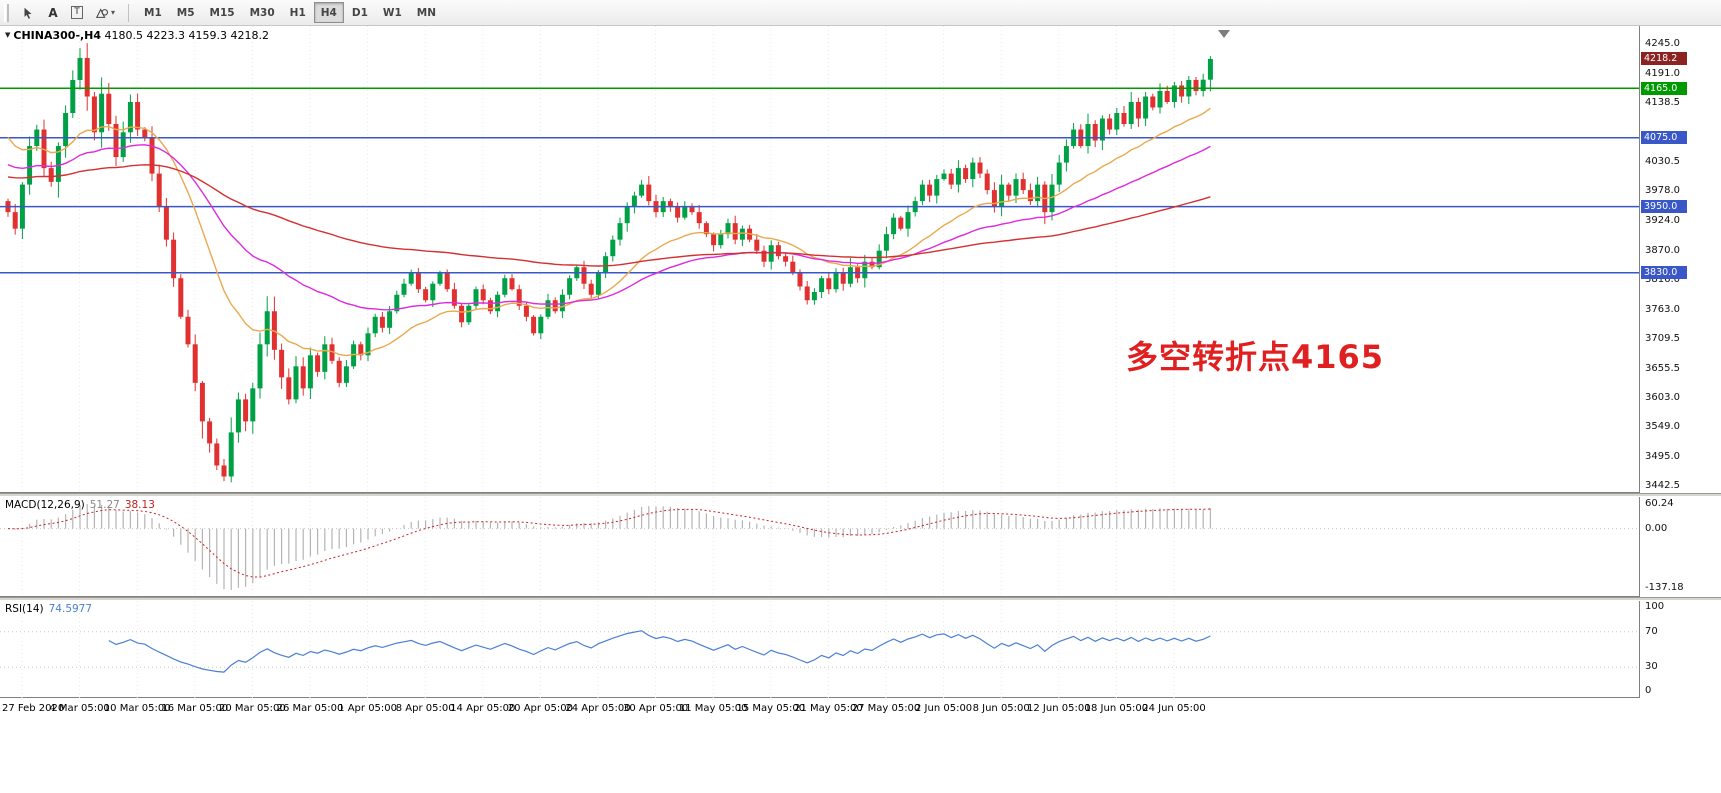 The width and height of the screenshot is (1721, 793). What do you see at coordinates (1662, 73) in the screenshot?
I see `price-scale-label: 4191.0` at bounding box center [1662, 73].